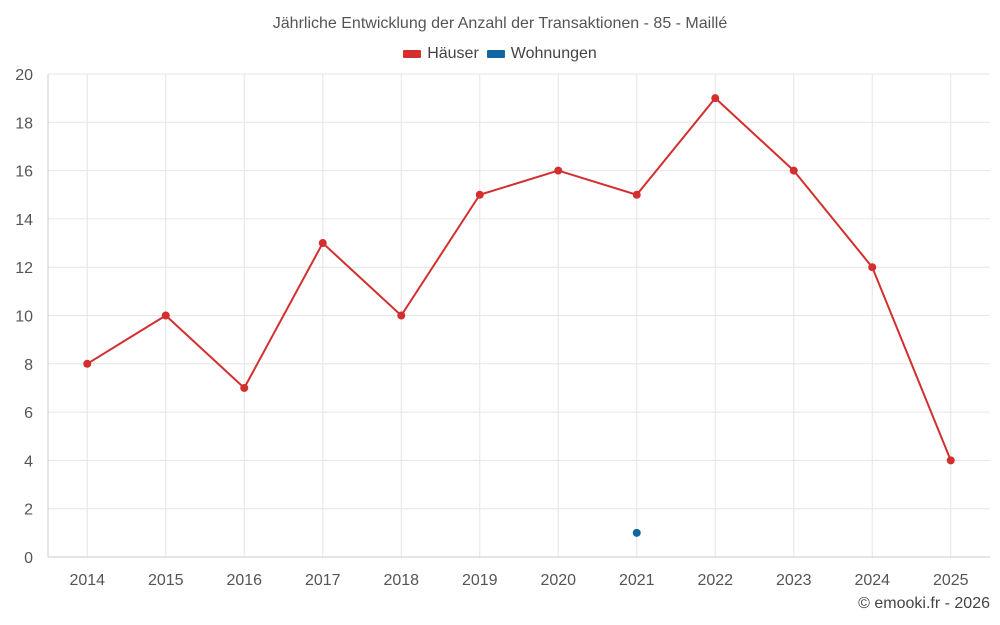  Describe the element at coordinates (24, 268) in the screenshot. I see `y-tick-label: 12` at that location.